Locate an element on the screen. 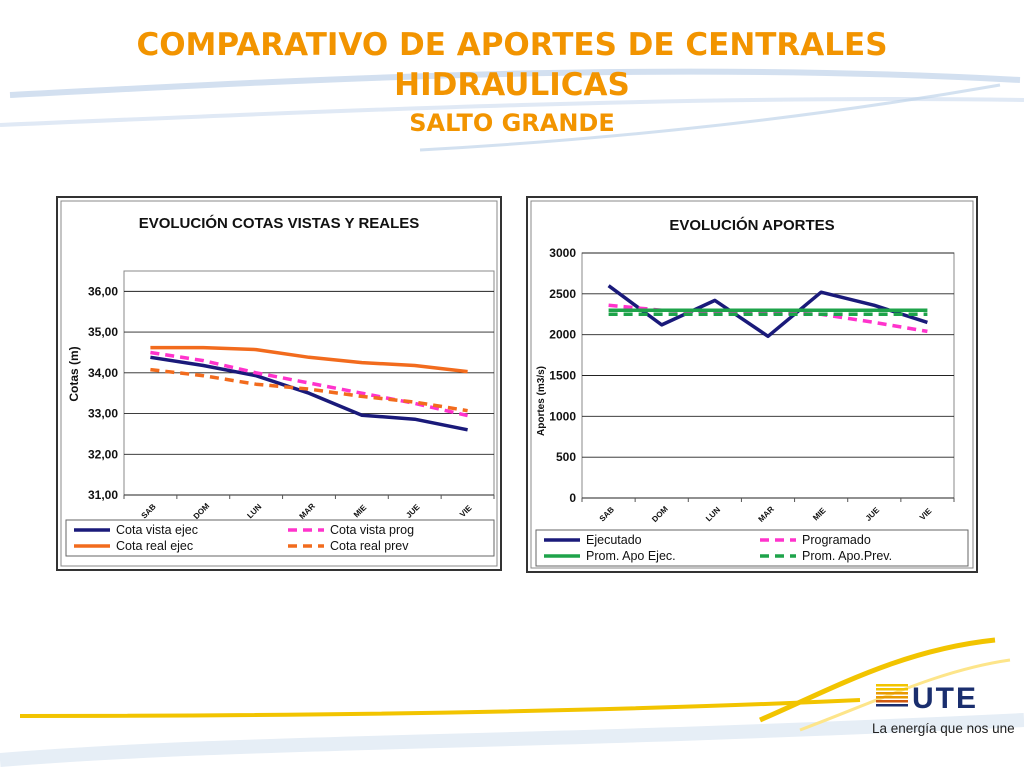 Image resolution: width=1024 pixels, height=768 pixels. legend-label: Prom. Apo Ejec. is located at coordinates (631, 556).